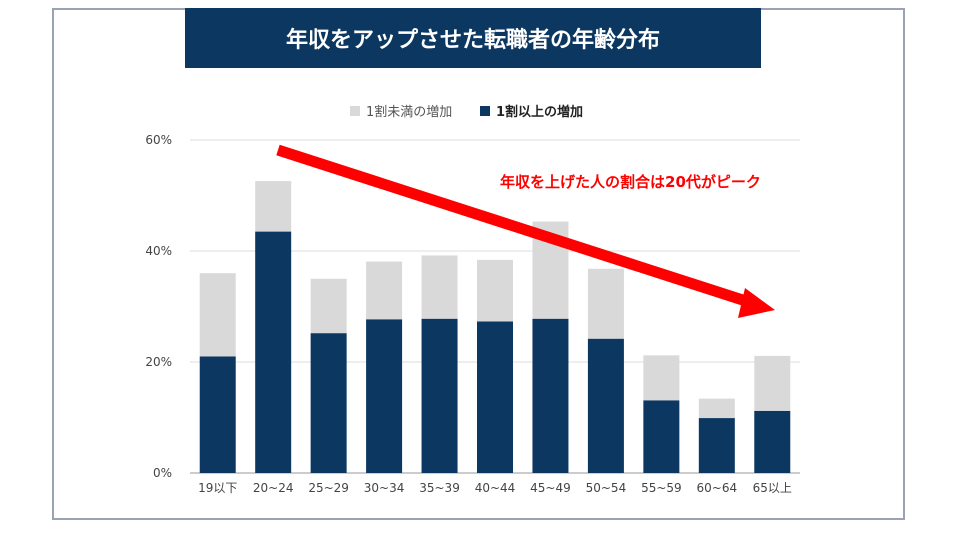  Describe the element at coordinates (217, 488) in the screenshot. I see `x-tick-label: 19以下` at that location.